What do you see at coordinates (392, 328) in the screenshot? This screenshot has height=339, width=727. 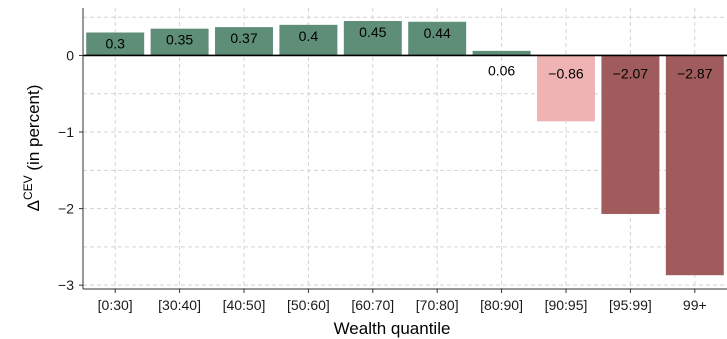 I see `x-axis-title: Wealth quantile` at bounding box center [392, 328].